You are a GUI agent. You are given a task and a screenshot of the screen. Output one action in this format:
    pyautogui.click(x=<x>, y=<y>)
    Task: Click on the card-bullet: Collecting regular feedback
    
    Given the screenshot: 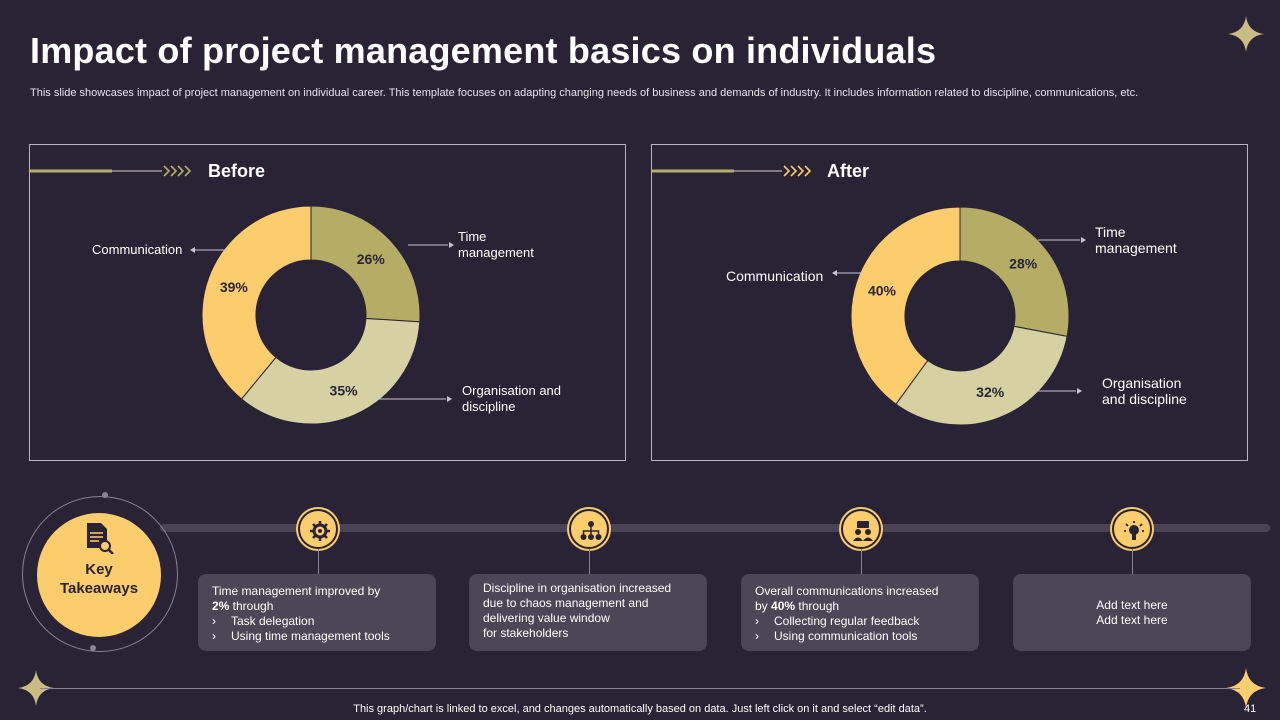 What is the action you would take?
    pyautogui.click(x=860, y=621)
    